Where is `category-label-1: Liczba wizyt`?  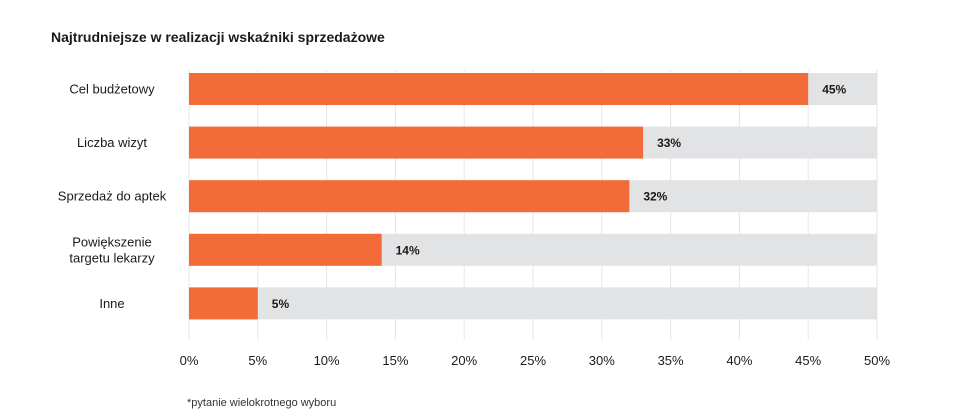 category-label-1: Liczba wizyt is located at coordinates (112, 142).